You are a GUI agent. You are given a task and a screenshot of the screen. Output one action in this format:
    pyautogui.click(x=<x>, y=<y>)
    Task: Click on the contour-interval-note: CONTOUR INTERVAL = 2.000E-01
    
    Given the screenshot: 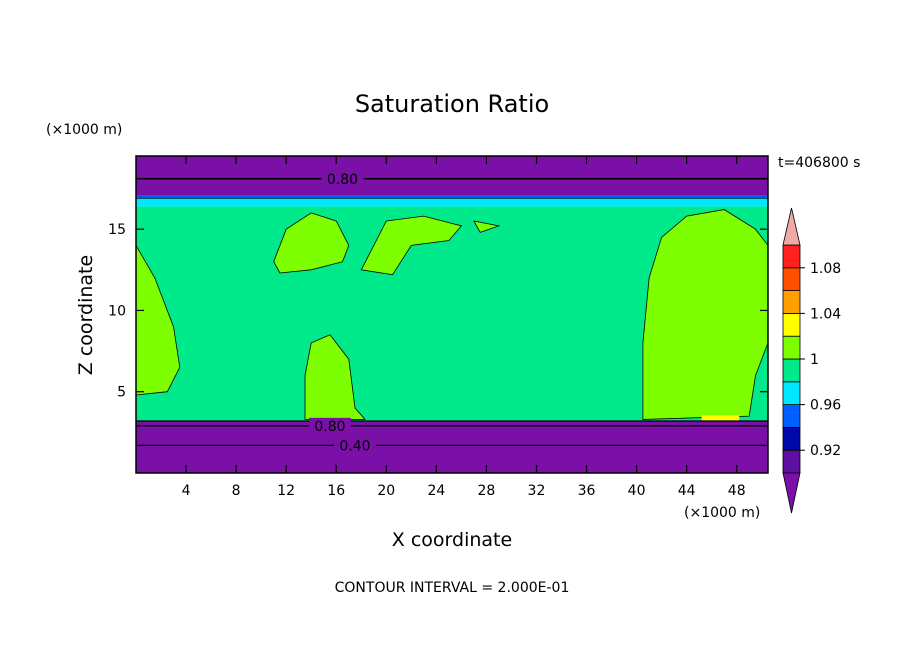 What is the action you would take?
    pyautogui.click(x=452, y=588)
    